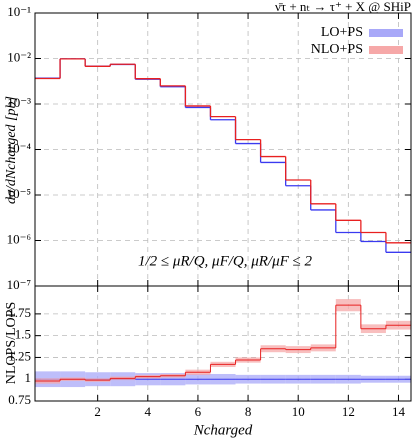 Image resolution: width=415 pixels, height=441 pixels. What do you see at coordinates (348, 411) in the screenshot?
I see `x-tick-label: 12` at bounding box center [348, 411].